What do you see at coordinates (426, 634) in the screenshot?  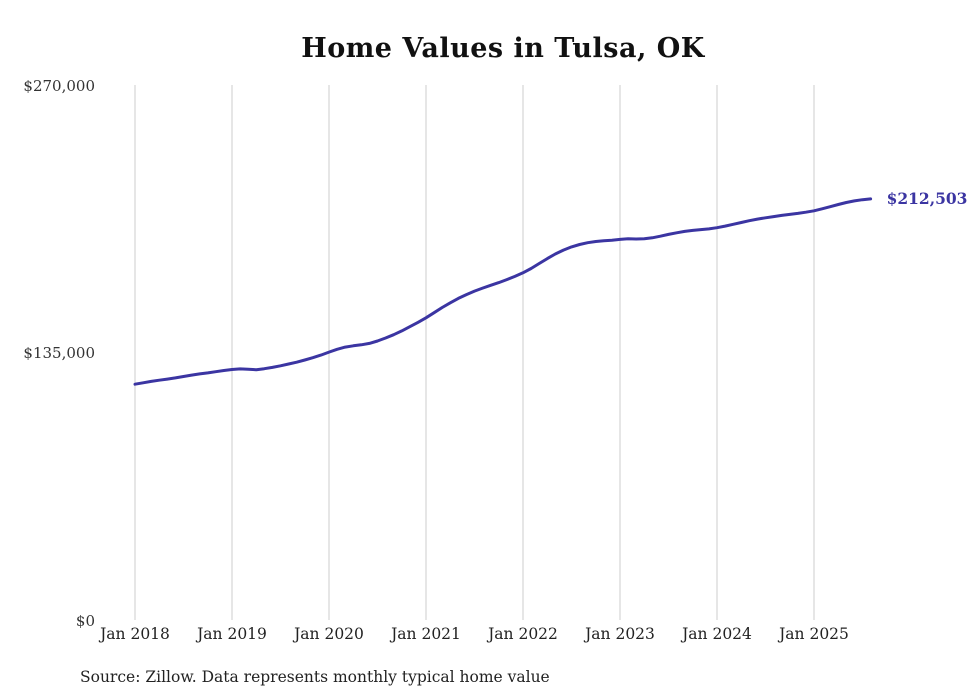 I see `x-axis-tick-jan-2021: Jan 2021` at bounding box center [426, 634].